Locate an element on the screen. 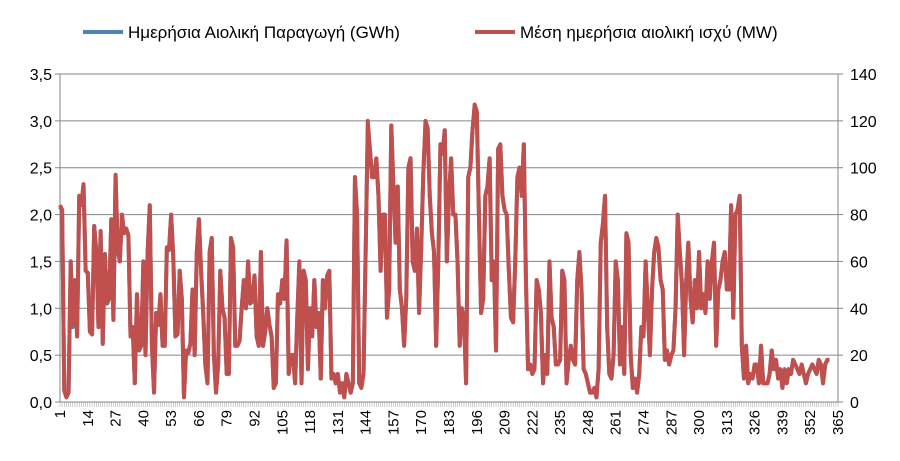 The image size is (900, 461). x-tick-label: 53 is located at coordinates (171, 418).